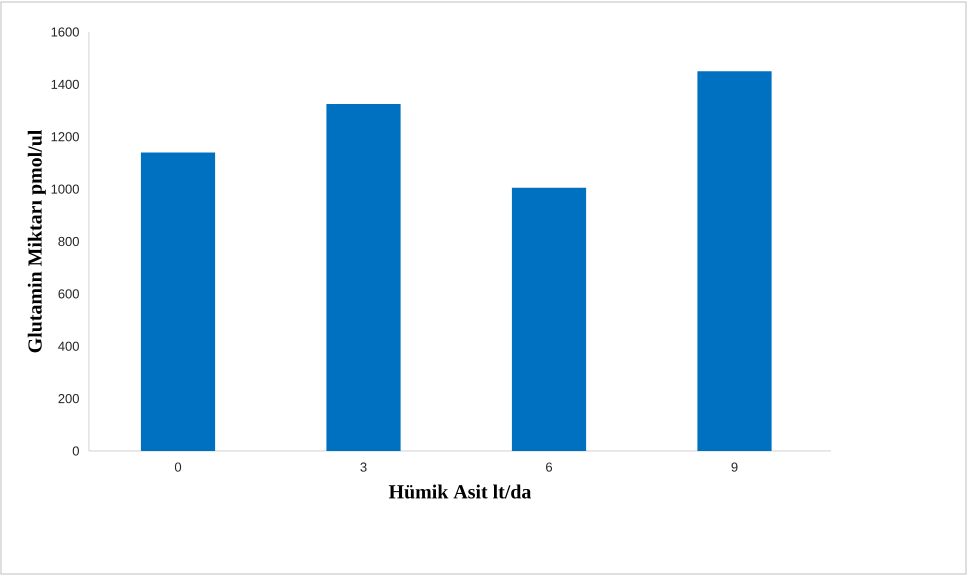  I want to click on y-axis-title: Glutamin Miktarı pmol/ul, so click(37, 241).